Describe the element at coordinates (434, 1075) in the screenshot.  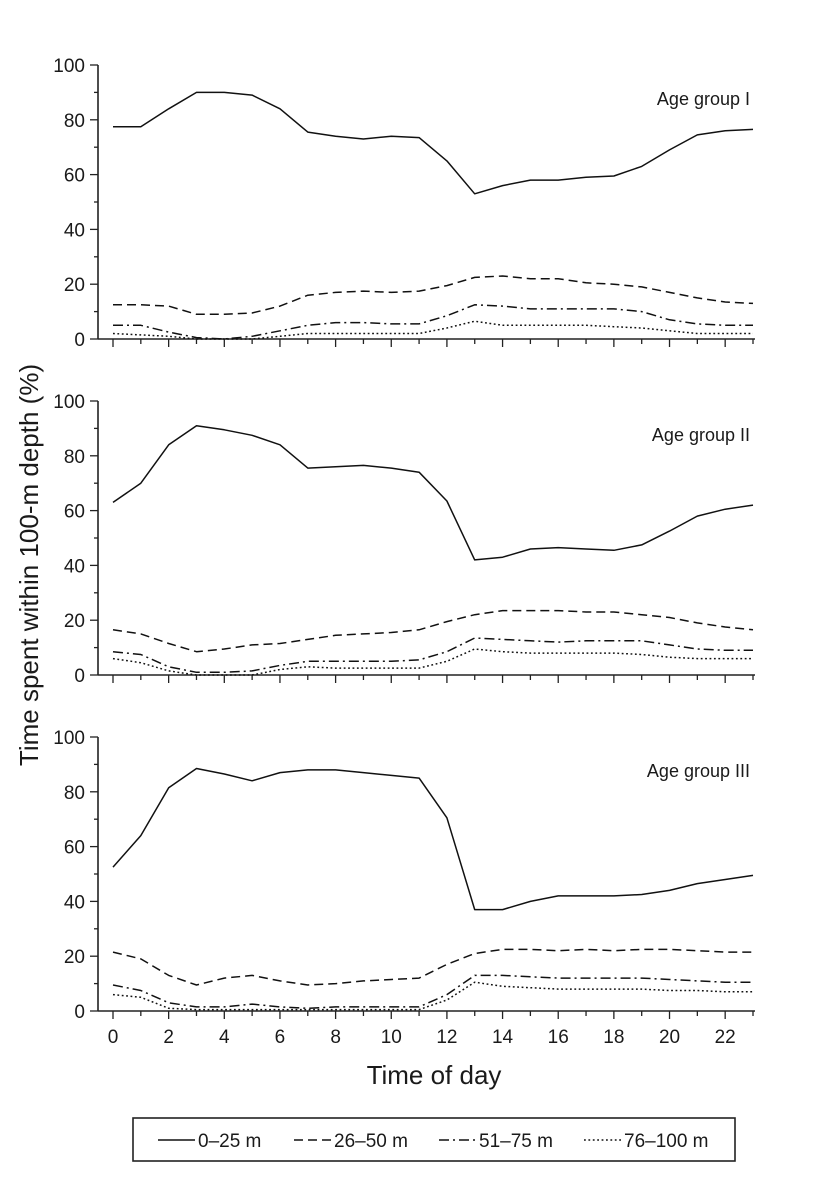
I see `x-axis-title: Time of day` at that location.